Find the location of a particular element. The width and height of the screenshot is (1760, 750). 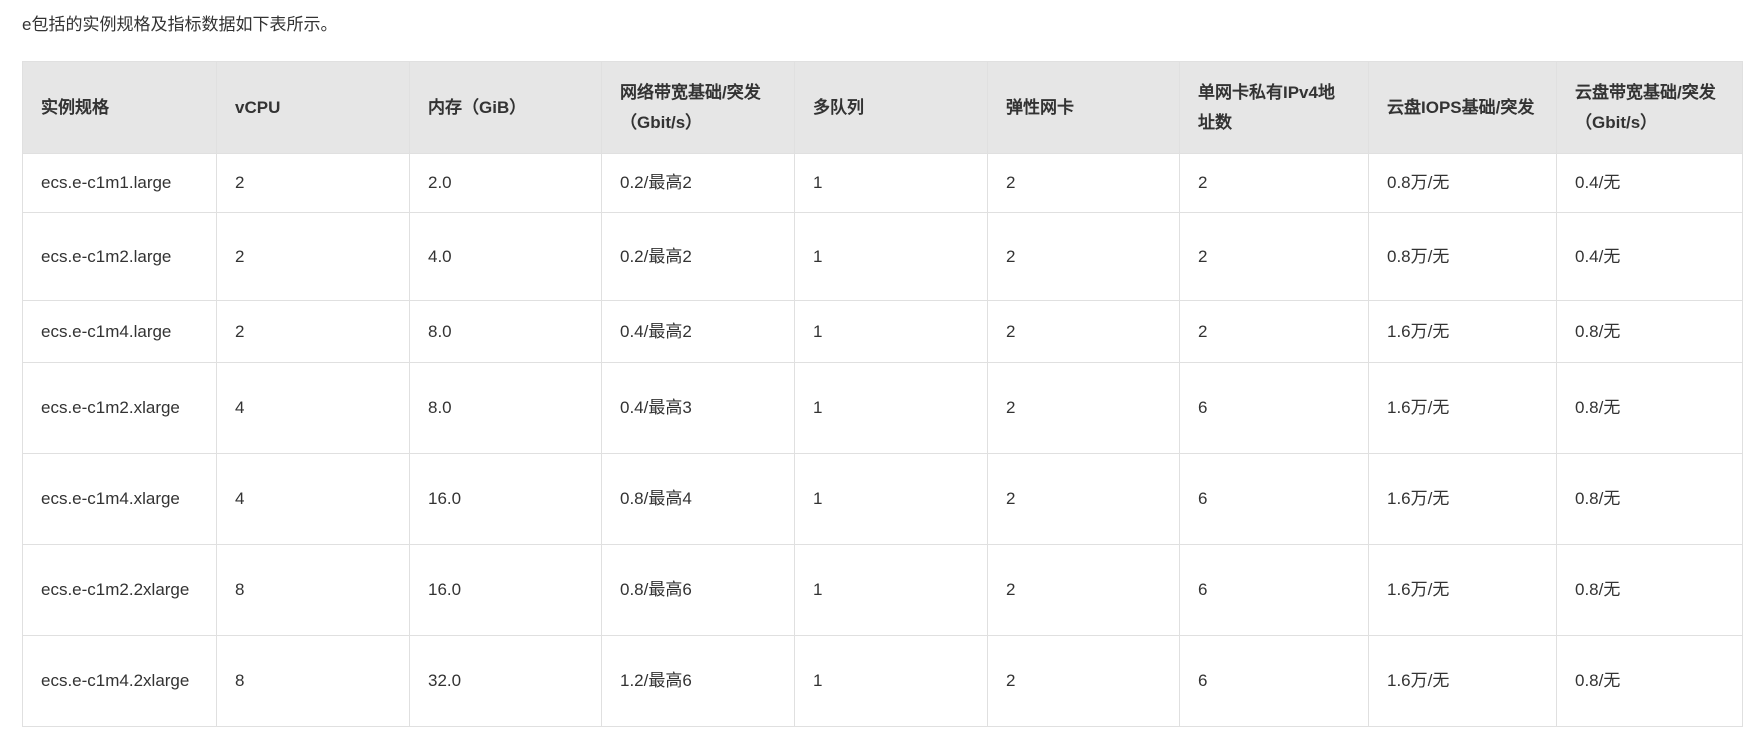

table-cell: ecs.e-c1m4.large is located at coordinates (119, 331).